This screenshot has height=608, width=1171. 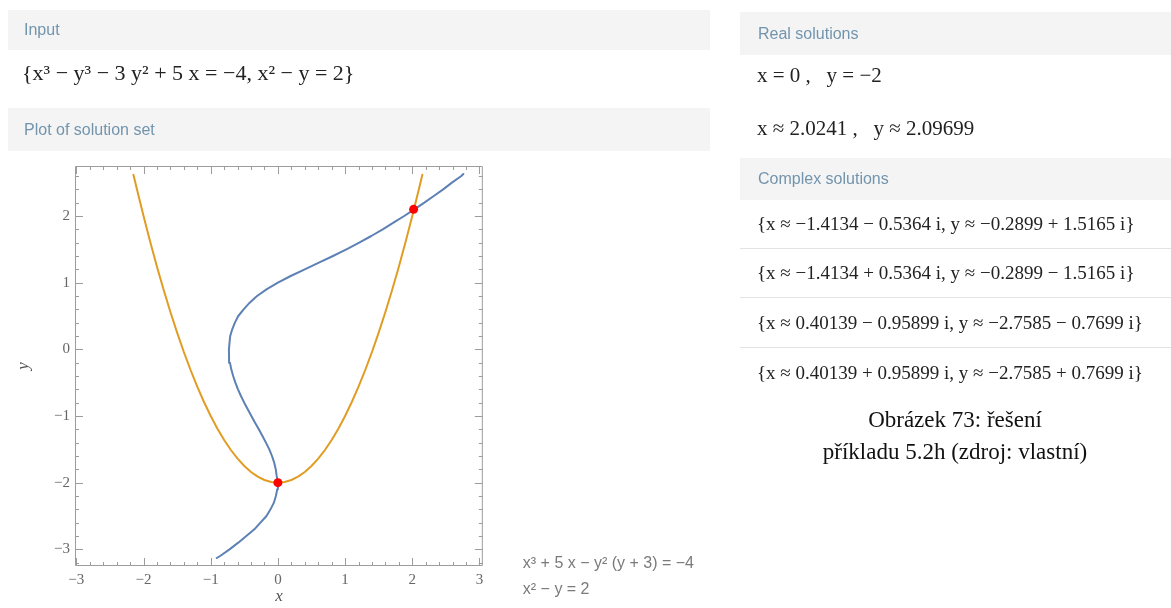 What do you see at coordinates (345, 578) in the screenshot?
I see `x-tick-label: 1` at bounding box center [345, 578].